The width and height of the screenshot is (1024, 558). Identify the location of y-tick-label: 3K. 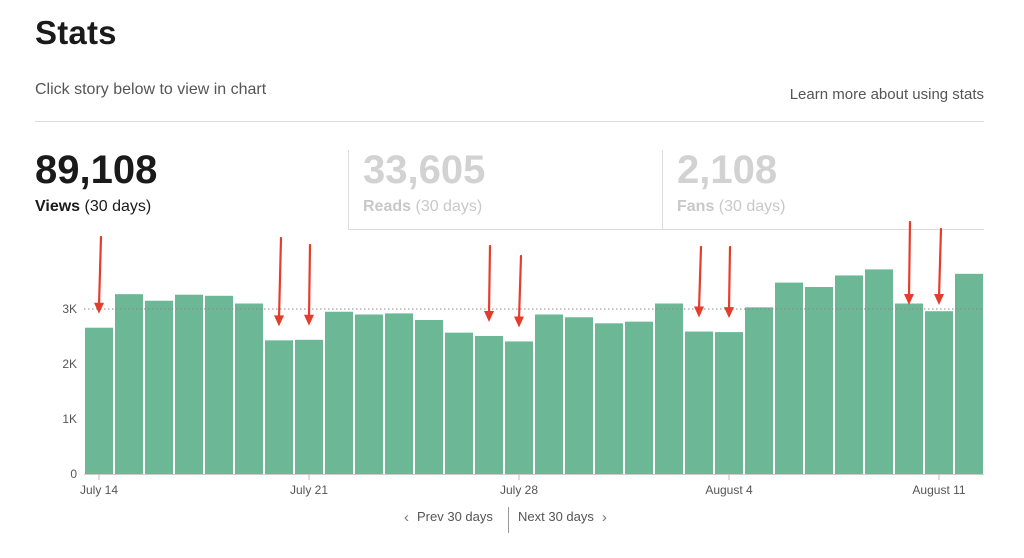
(69, 309).